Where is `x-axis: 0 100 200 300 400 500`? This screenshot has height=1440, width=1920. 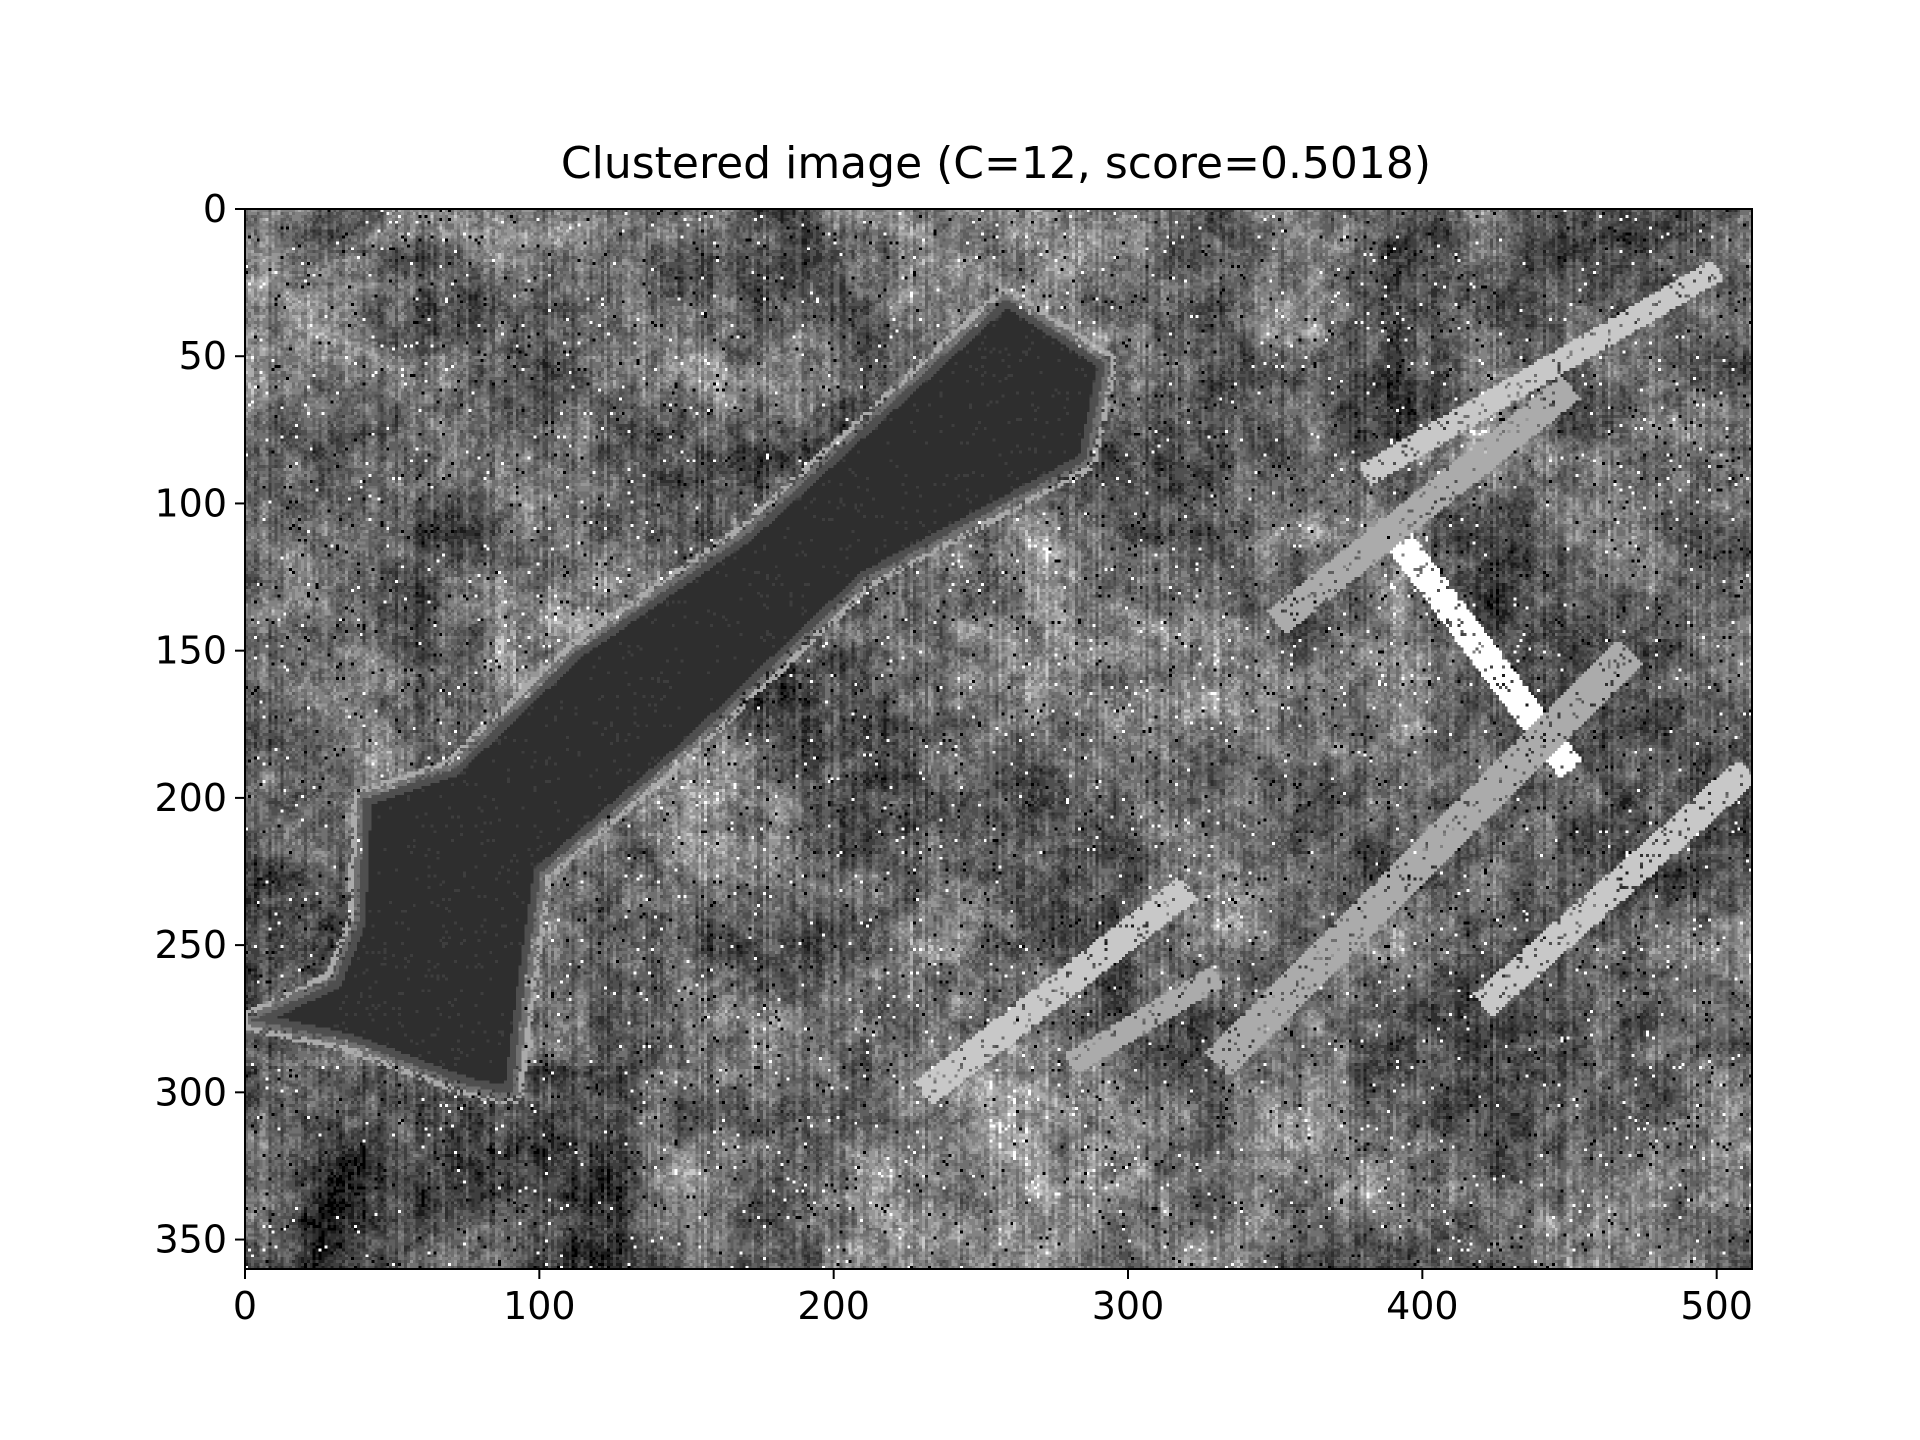 x-axis: 0 100 200 300 400 500 is located at coordinates (993, 1298).